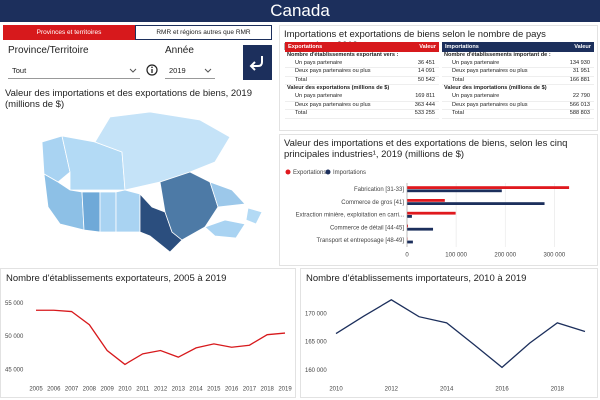 This screenshot has width=600, height=400. I want to click on row-value: 363 444, so click(424, 104).